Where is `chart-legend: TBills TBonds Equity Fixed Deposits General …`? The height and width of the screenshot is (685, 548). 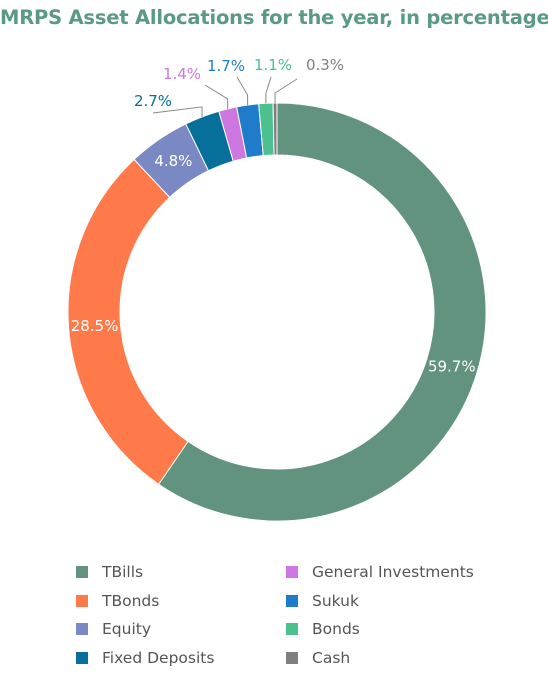 chart-legend: TBills TBonds Equity Fixed Deposits General … is located at coordinates (286, 615).